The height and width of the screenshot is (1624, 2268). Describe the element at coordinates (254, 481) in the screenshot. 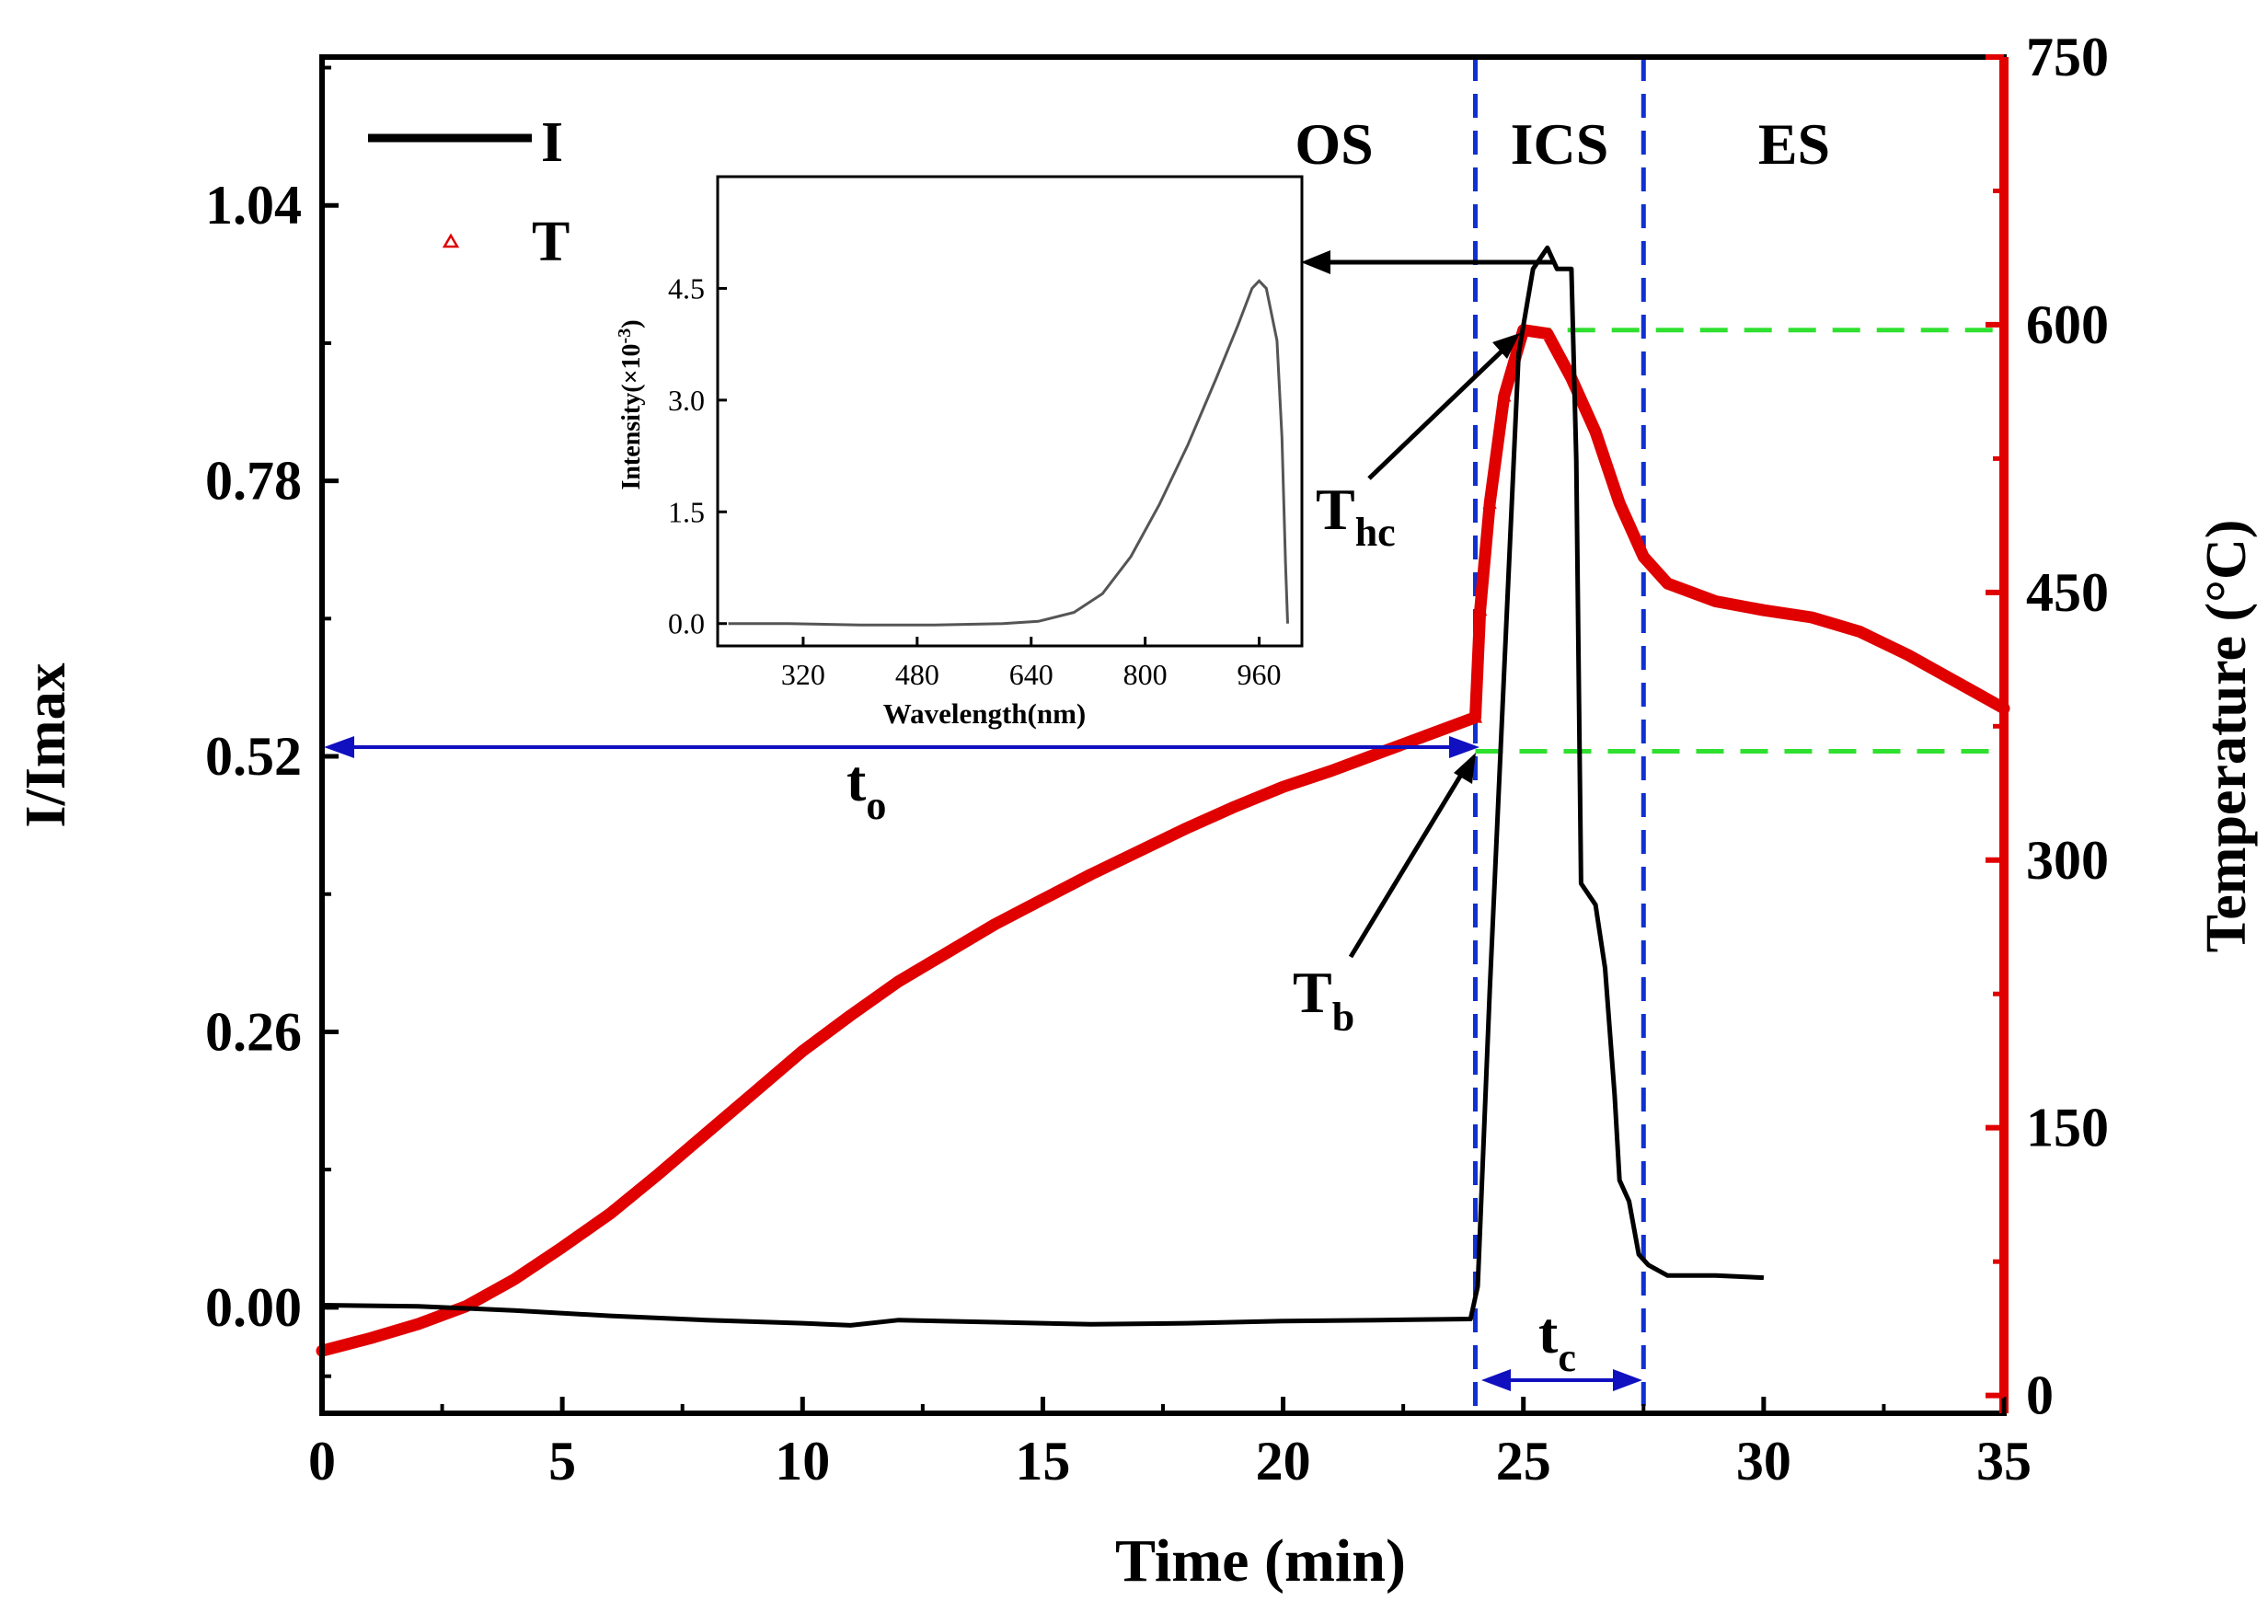

I see `y-left-tick-label: 0.78` at that location.